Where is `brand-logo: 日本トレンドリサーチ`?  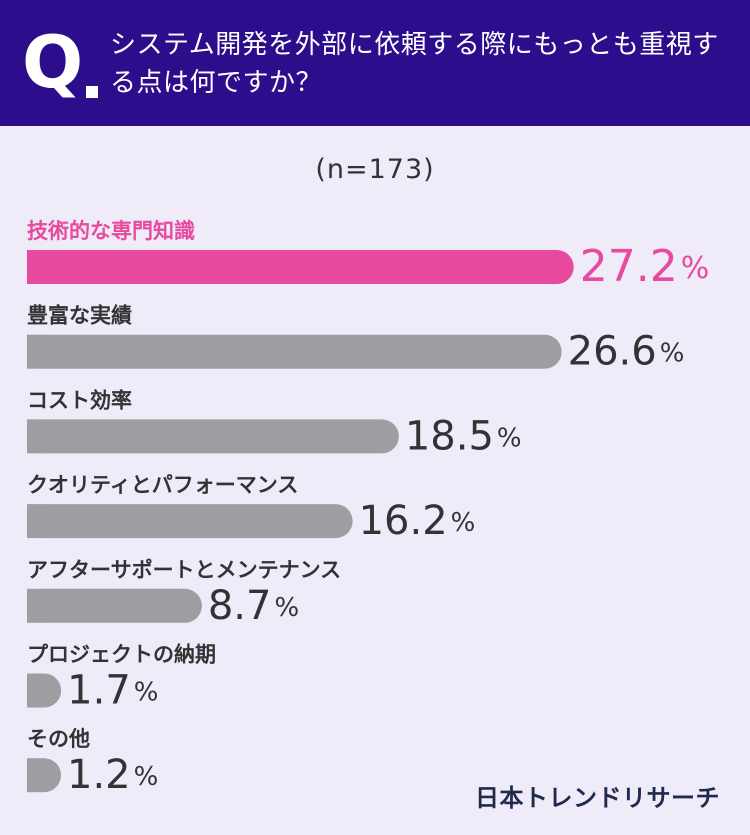
brand-logo: 日本トレンドリサーチ is located at coordinates (597, 798).